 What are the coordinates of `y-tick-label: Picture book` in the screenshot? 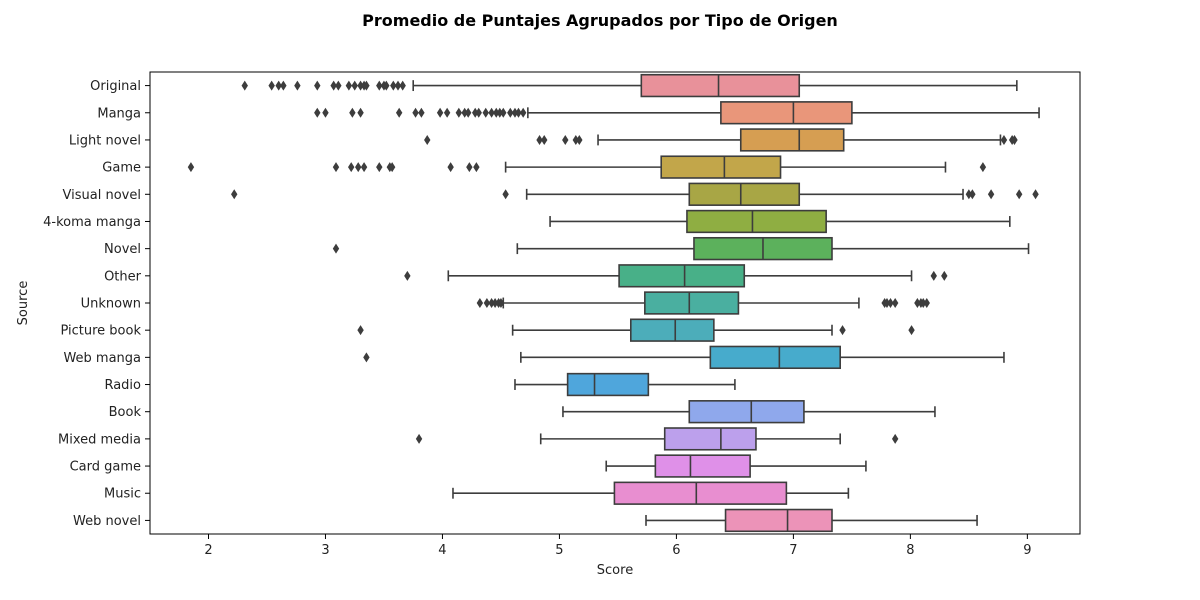 It's located at (100, 331).